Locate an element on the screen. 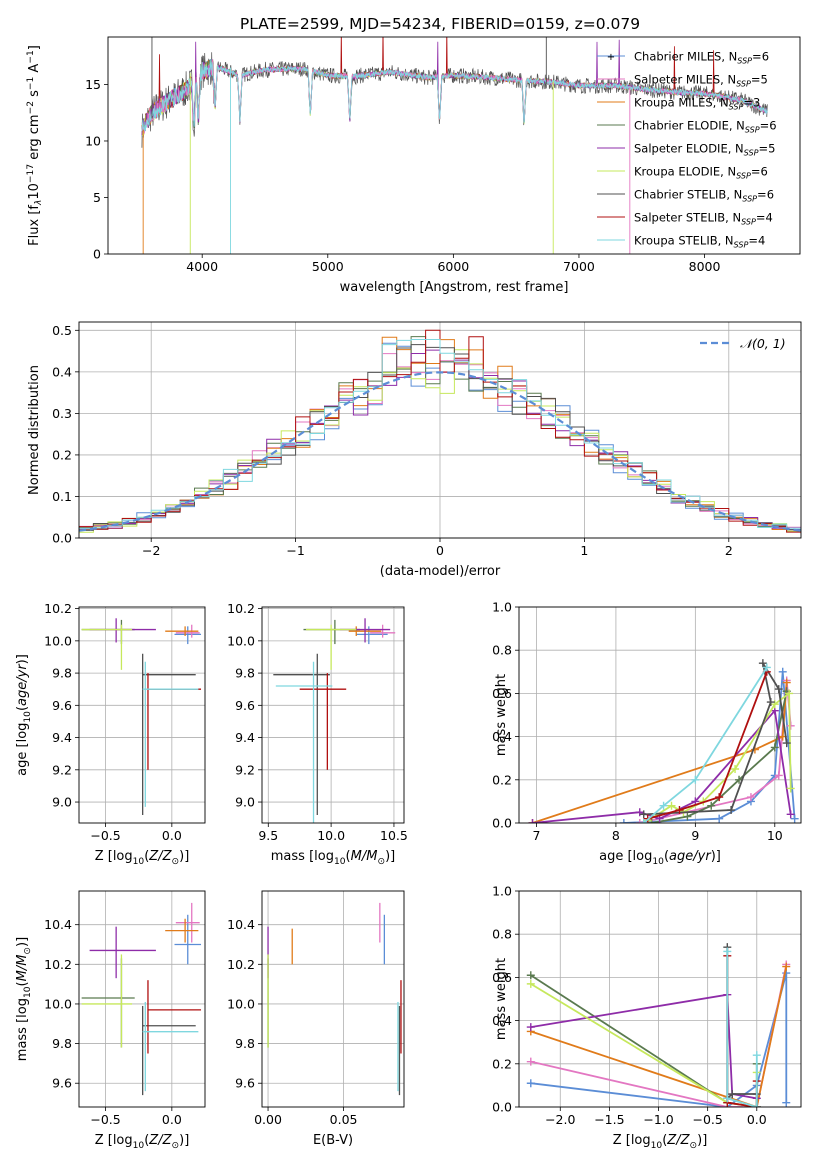  legend-label: Chabrier MILES, NSSP=6 is located at coordinates (701, 58).